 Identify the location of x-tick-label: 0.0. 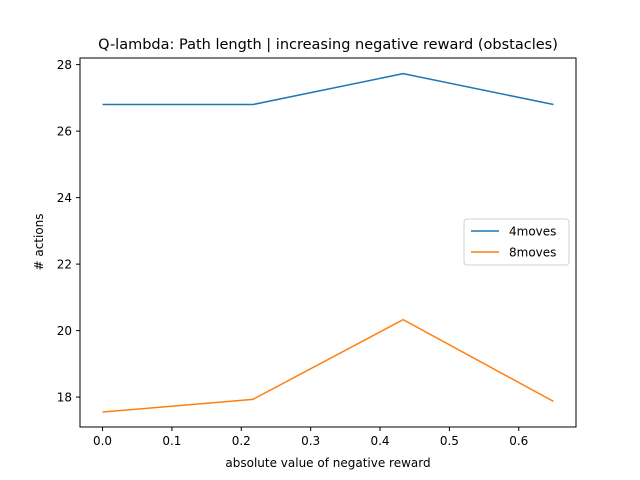
(102, 441).